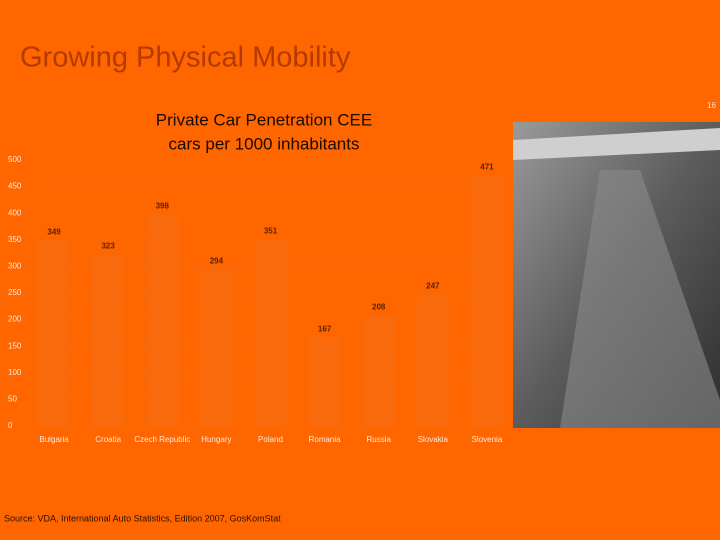 The width and height of the screenshot is (720, 540). Describe the element at coordinates (264, 119) in the screenshot. I see `chart-title: Private Car Penetration CEE` at that location.